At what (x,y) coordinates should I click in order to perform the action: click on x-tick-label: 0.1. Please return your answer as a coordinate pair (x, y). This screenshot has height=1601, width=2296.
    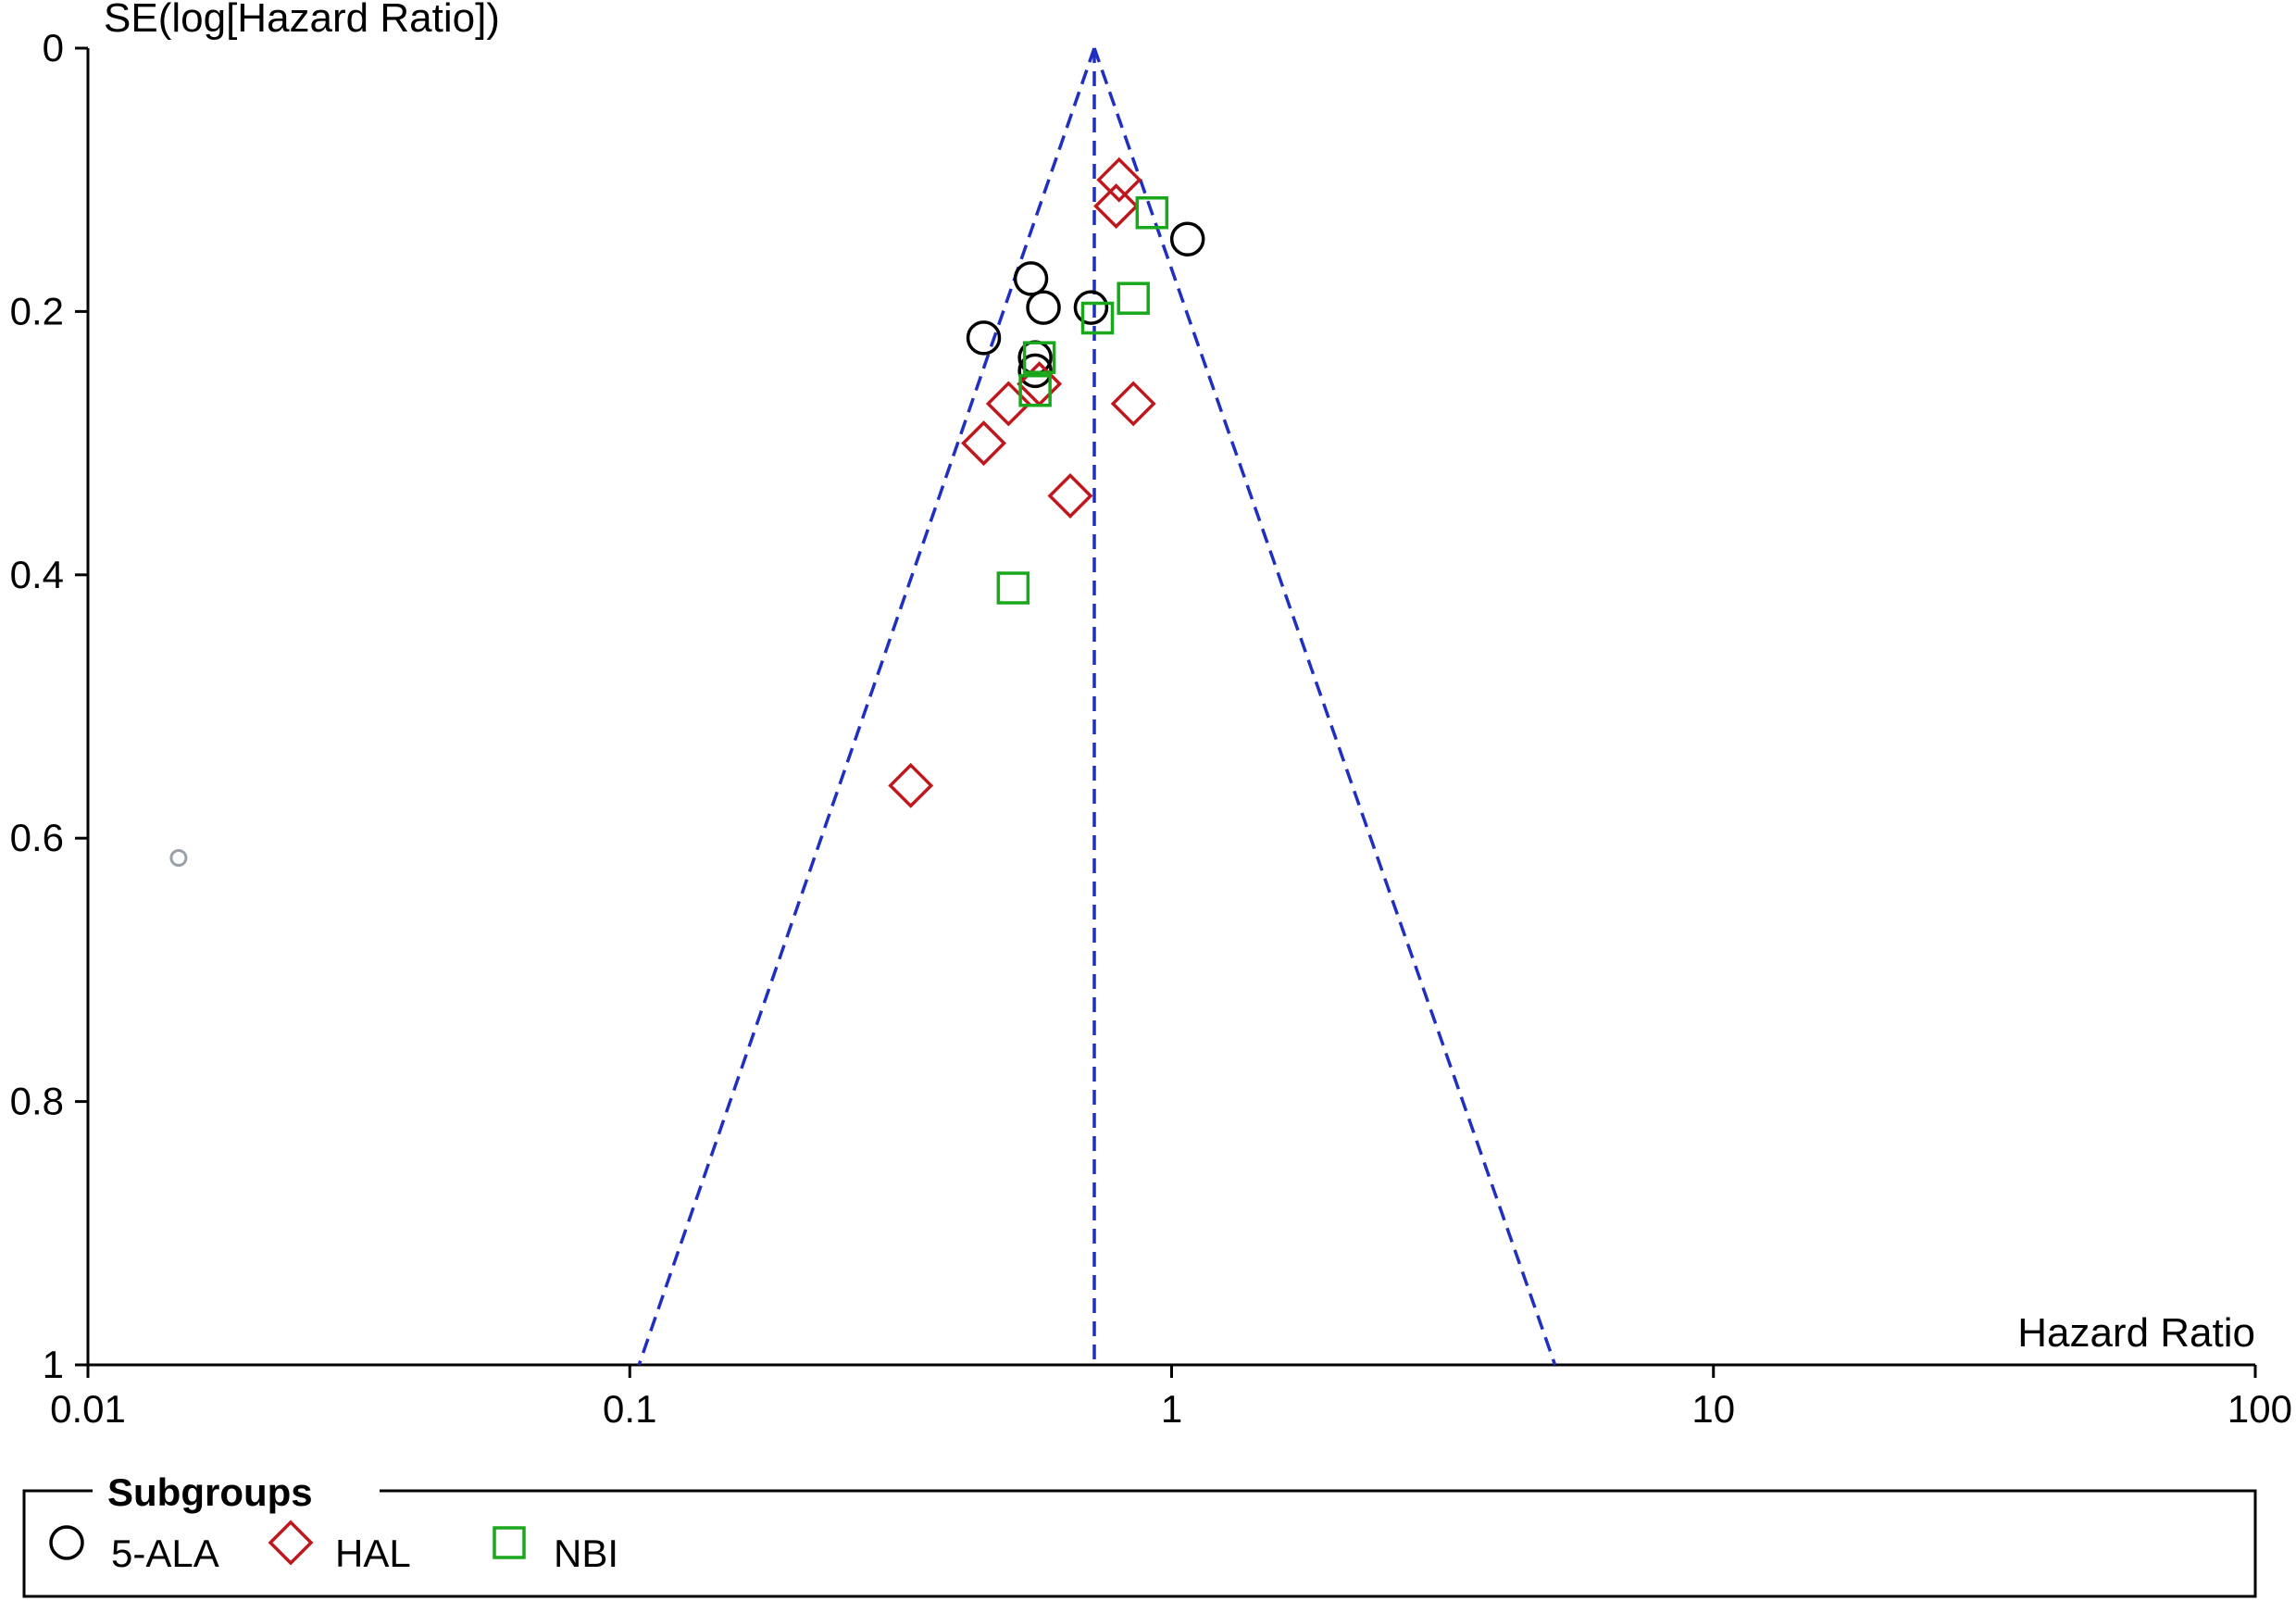
    Looking at the image, I should click on (629, 1409).